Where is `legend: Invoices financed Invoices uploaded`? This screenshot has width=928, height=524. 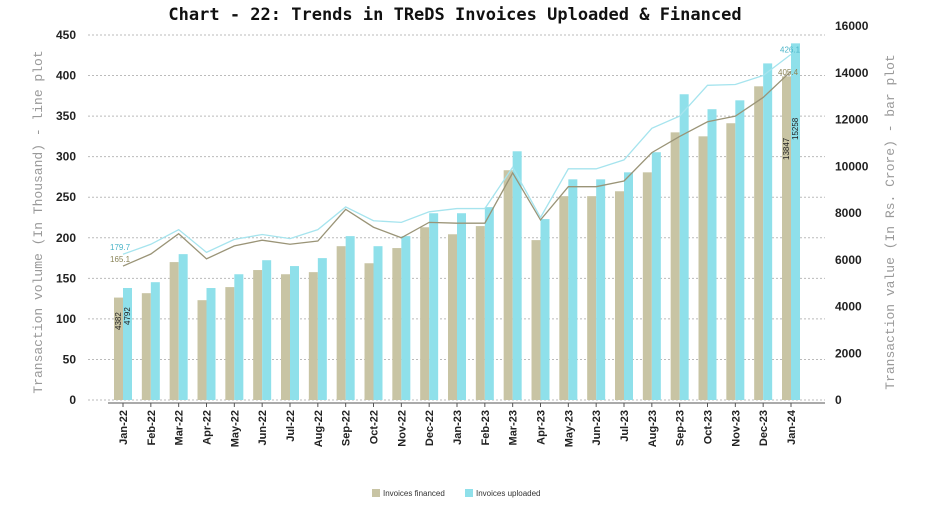 legend: Invoices financed Invoices uploaded is located at coordinates (456, 493).